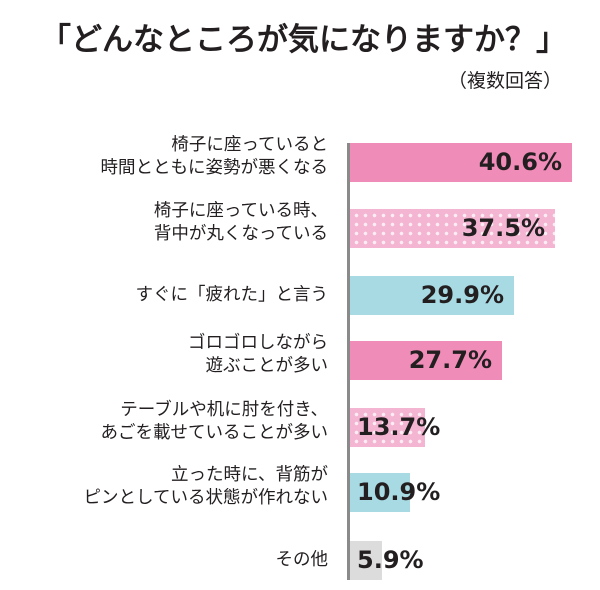  Describe the element at coordinates (164, 487) in the screenshot. I see `bar-label: 立った時に、背筋が ピンとしている状態が作れない` at that location.